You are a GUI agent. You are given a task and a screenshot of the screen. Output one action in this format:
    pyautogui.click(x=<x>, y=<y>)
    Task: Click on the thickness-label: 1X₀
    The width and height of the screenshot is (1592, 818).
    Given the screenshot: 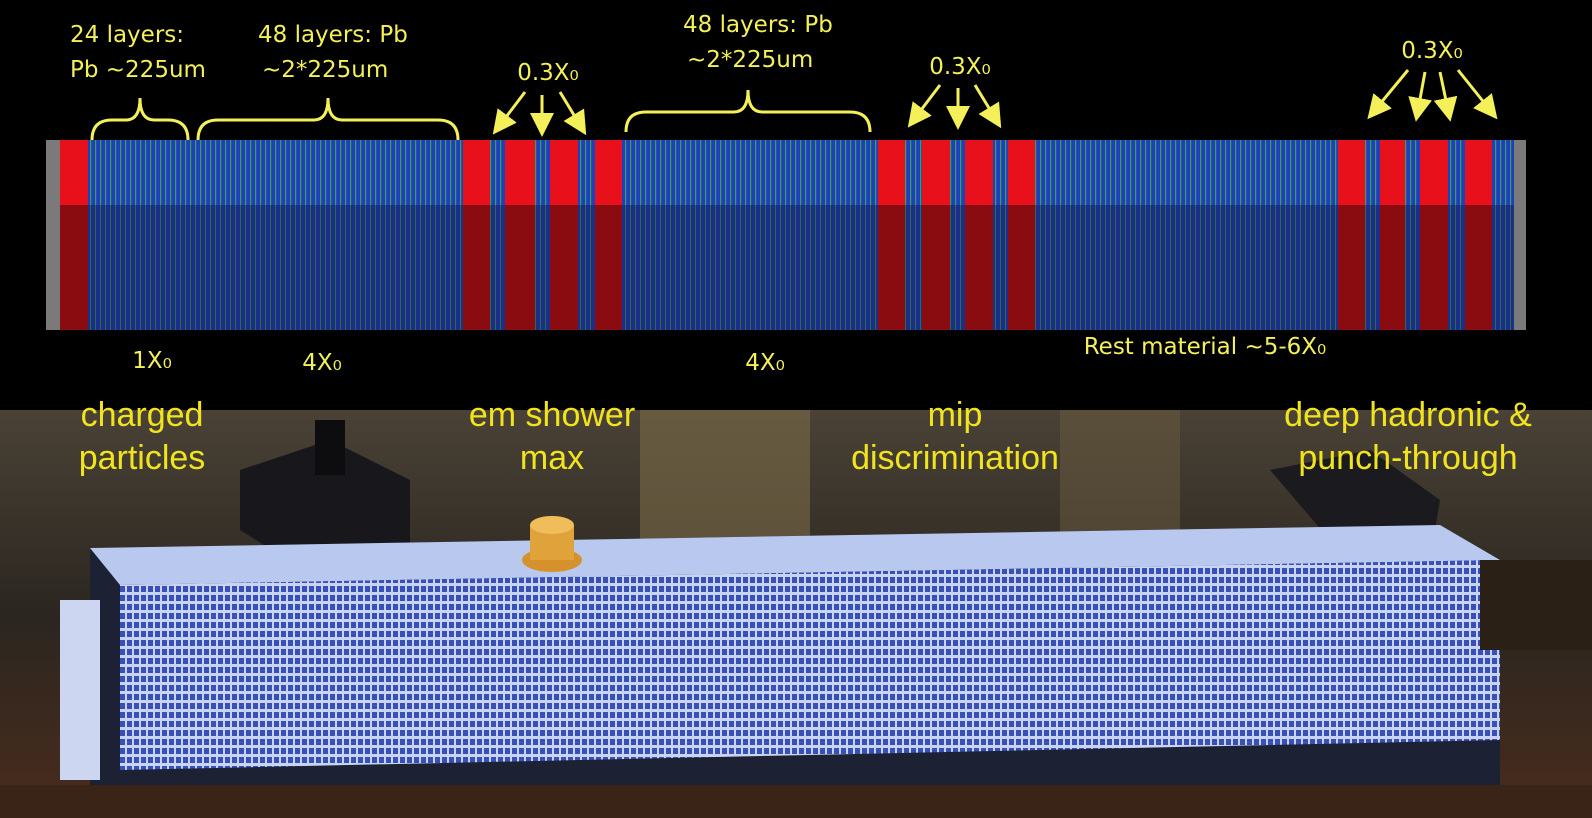 What is the action you would take?
    pyautogui.click(x=152, y=361)
    